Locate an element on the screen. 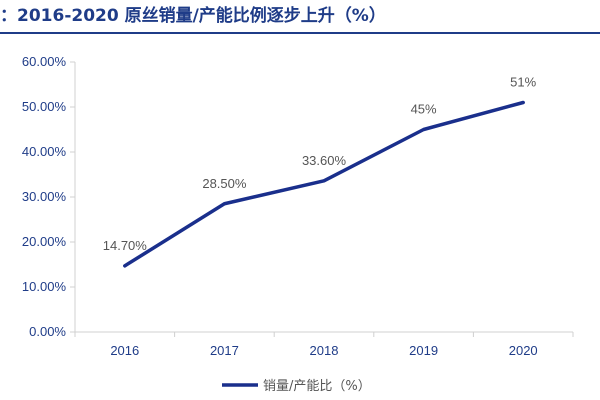  data-label: 45% is located at coordinates (424, 109).